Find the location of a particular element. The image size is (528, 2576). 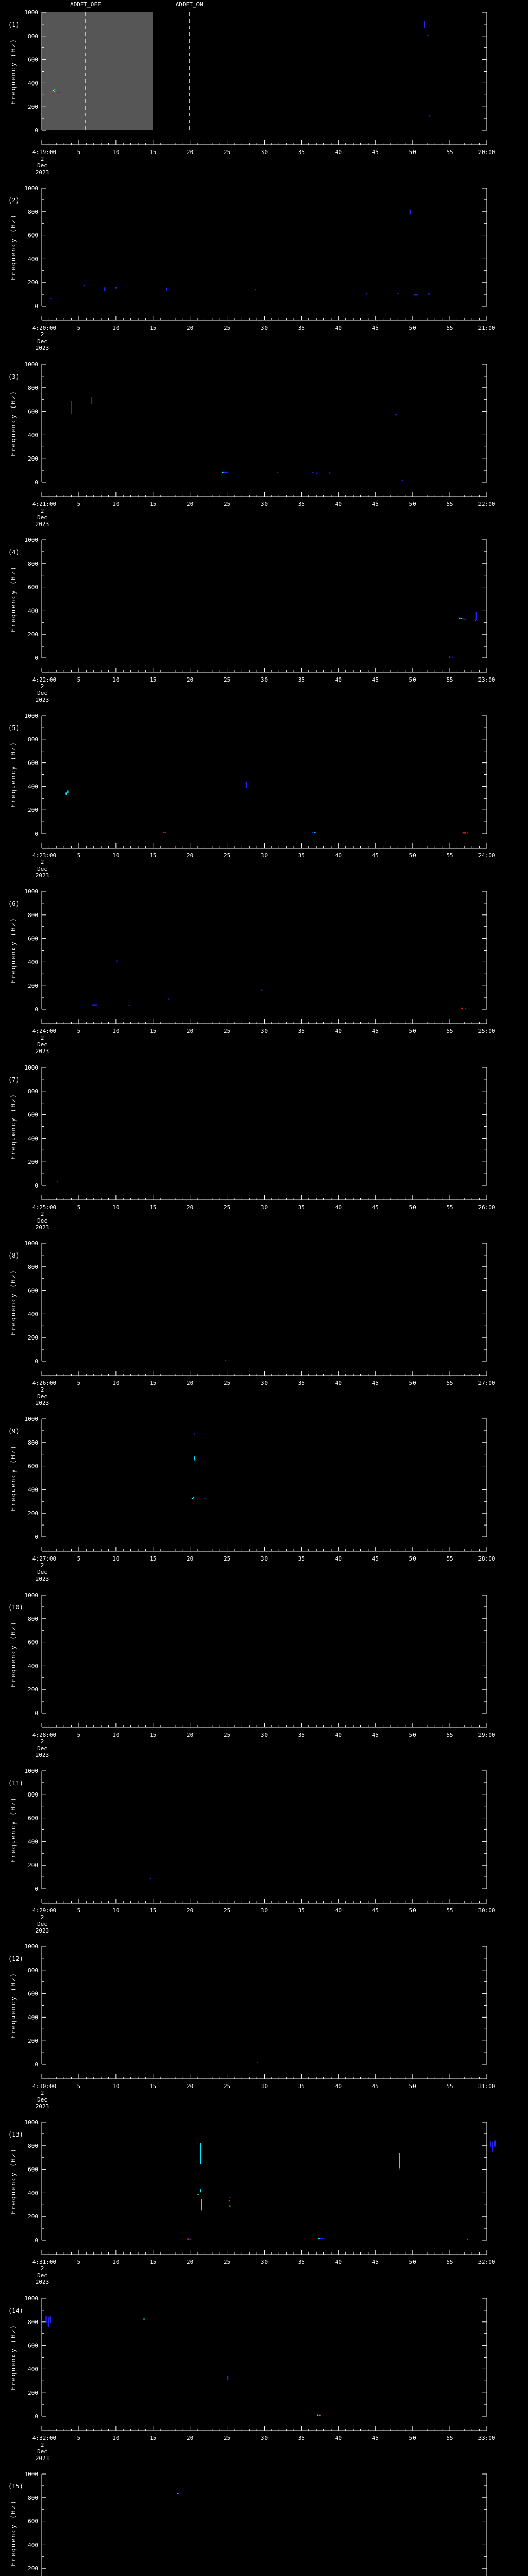

end-time-label: 26:00 is located at coordinates (486, 1207).